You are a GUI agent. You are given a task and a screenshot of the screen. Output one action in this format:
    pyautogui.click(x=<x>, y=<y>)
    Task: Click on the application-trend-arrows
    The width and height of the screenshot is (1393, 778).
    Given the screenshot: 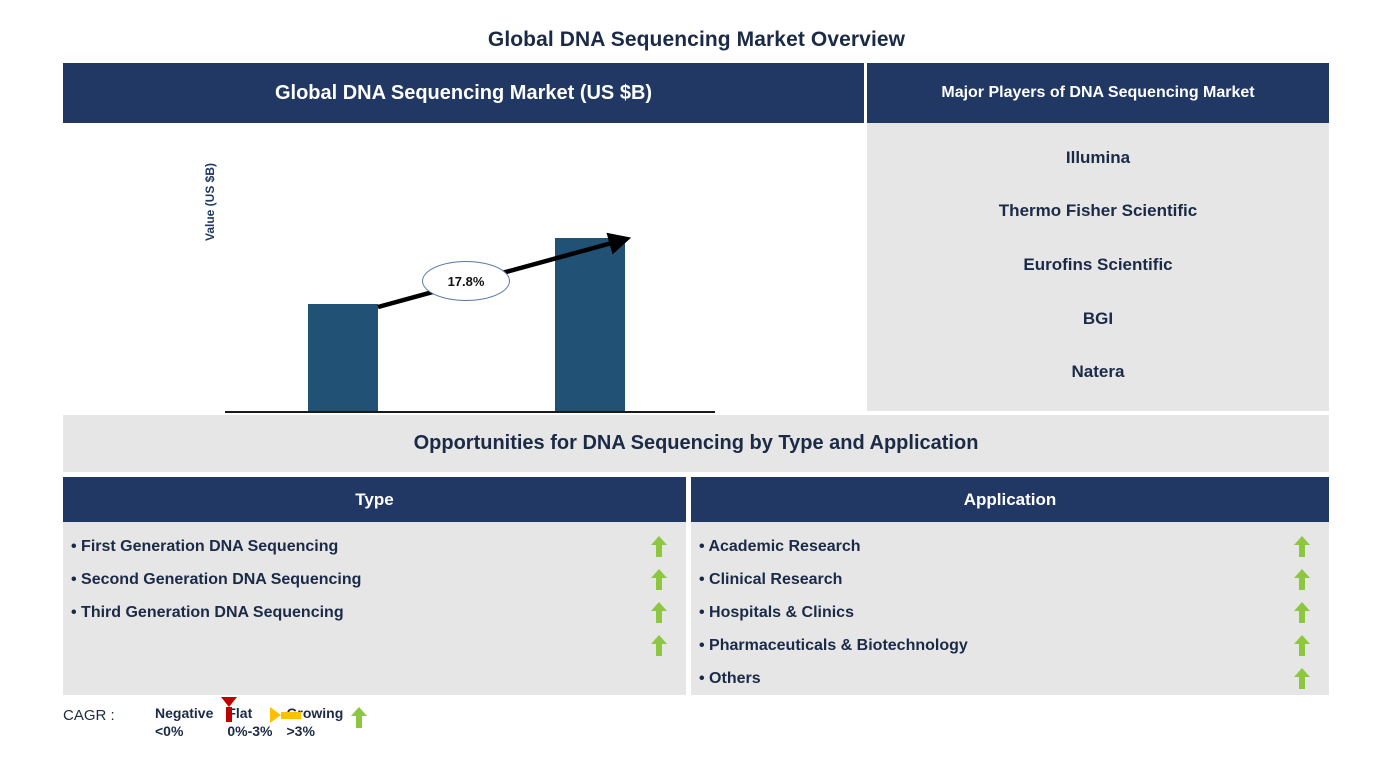 What is the action you would take?
    pyautogui.click(x=1302, y=612)
    